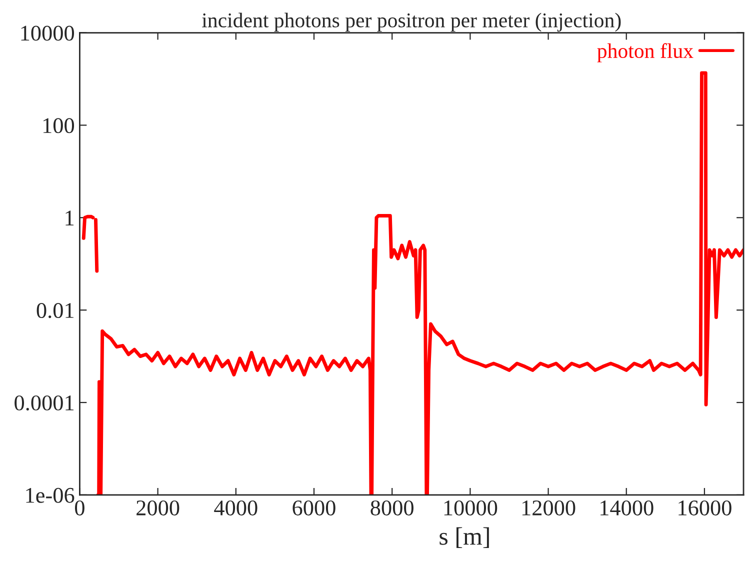  What do you see at coordinates (50, 495) in the screenshot?
I see `y-tick-label: 1e-06` at bounding box center [50, 495].